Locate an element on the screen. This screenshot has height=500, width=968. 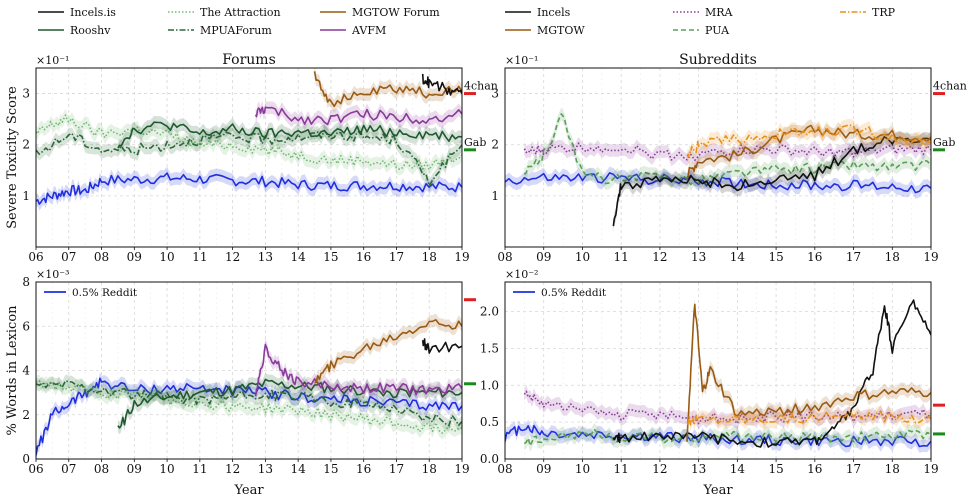
legend-label: TRP is located at coordinates (884, 12).